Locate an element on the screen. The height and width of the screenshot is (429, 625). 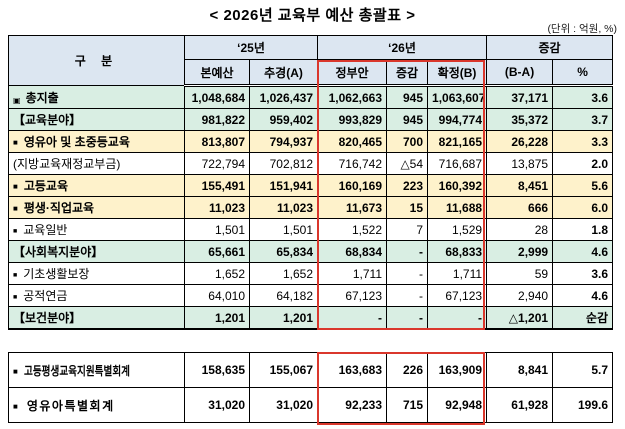
row-label-text: 【교육분야】 is located at coordinates (47, 120).